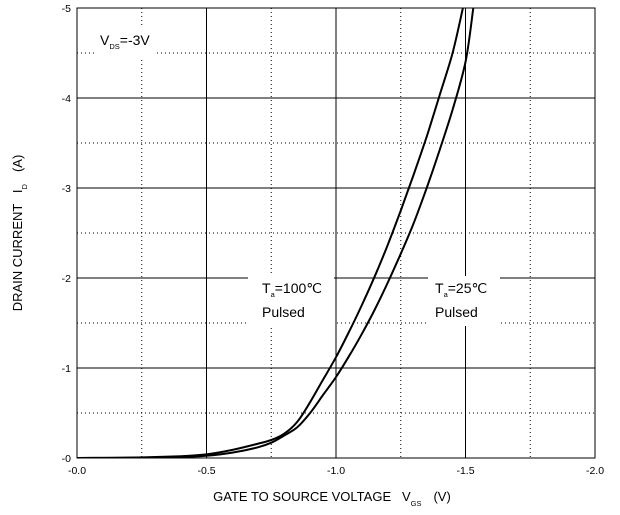 The height and width of the screenshot is (515, 620). I want to click on annotation-25c-sub: a, so click(446, 294).